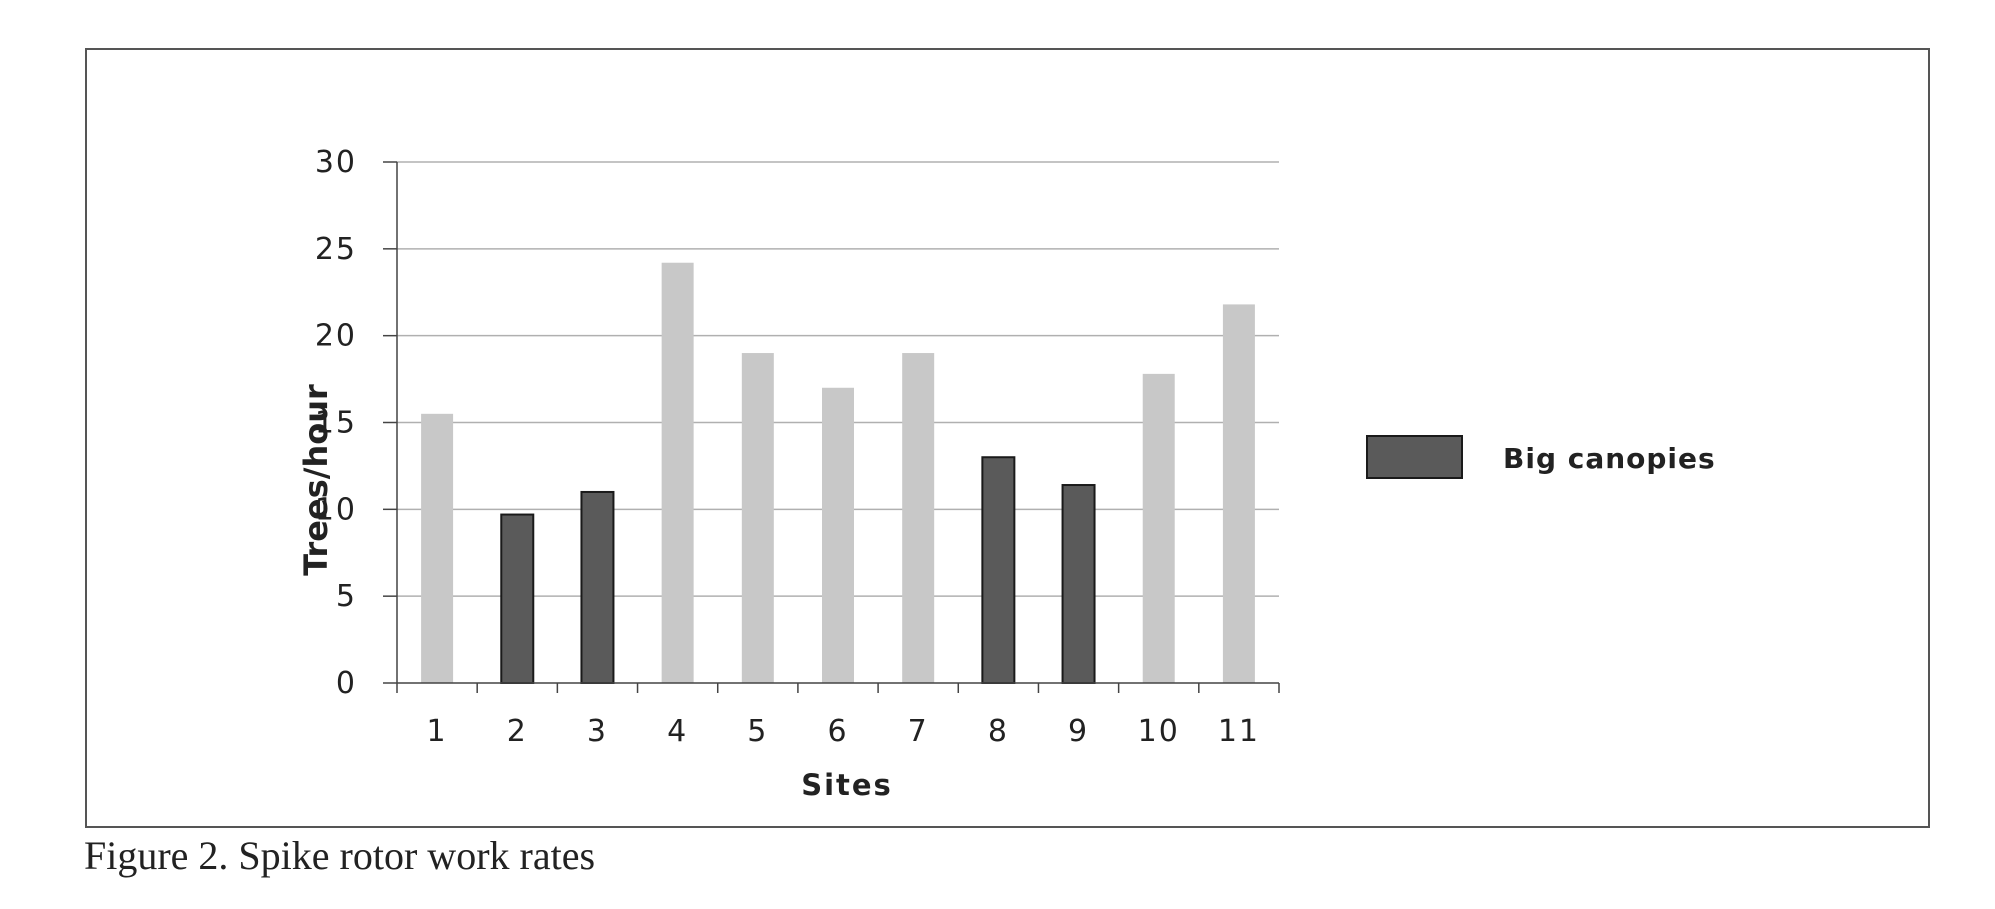 This screenshot has width=1995, height=909. I want to click on x-tick-label-1: 1, so click(437, 731).